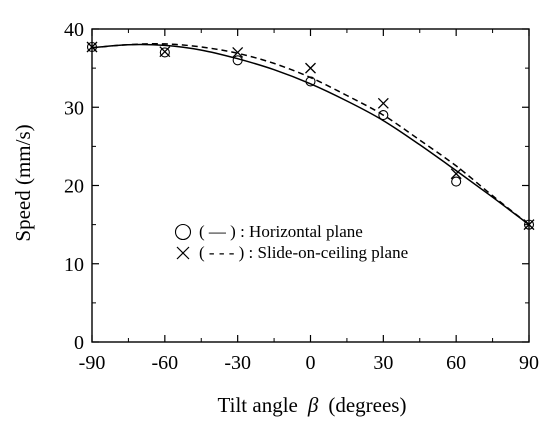 The width and height of the screenshot is (550, 428). Describe the element at coordinates (237, 363) in the screenshot. I see `x-tick-label: -30` at that location.